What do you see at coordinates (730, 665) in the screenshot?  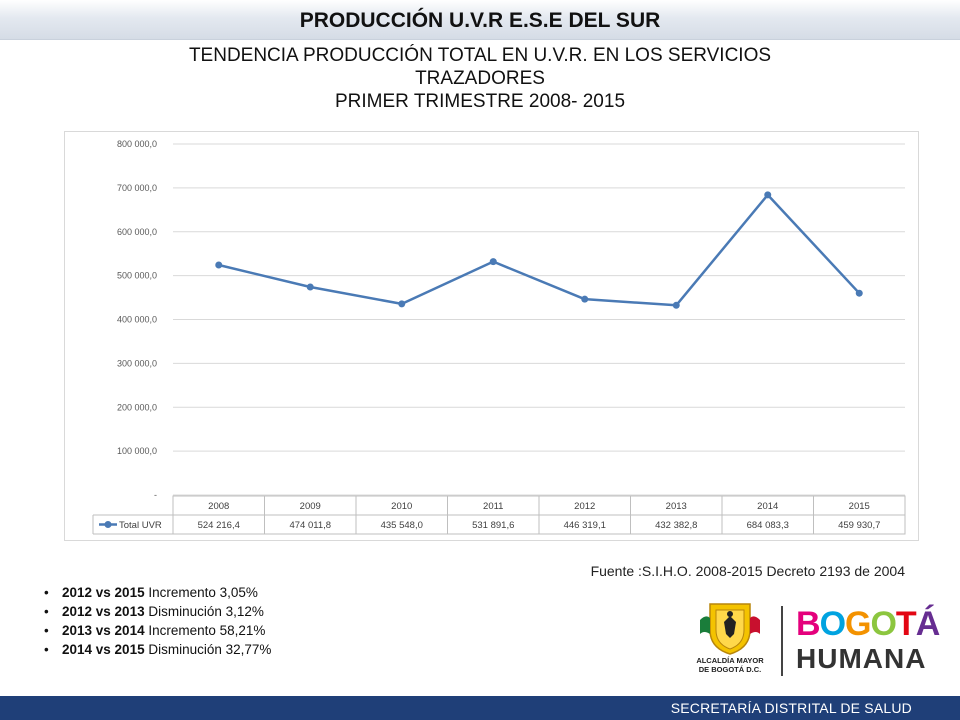 I see `alcaldia-label: ALCALDÍA MAYOR DE BOGOTÁ D.C.` at bounding box center [730, 665].